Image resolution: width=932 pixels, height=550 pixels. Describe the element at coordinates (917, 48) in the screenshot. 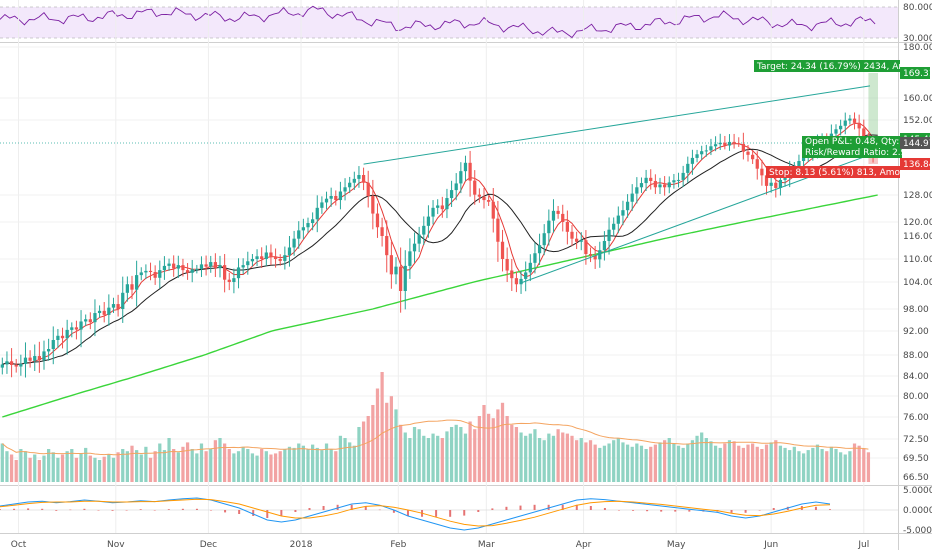

I see `price-tick-label: 180.00` at that location.